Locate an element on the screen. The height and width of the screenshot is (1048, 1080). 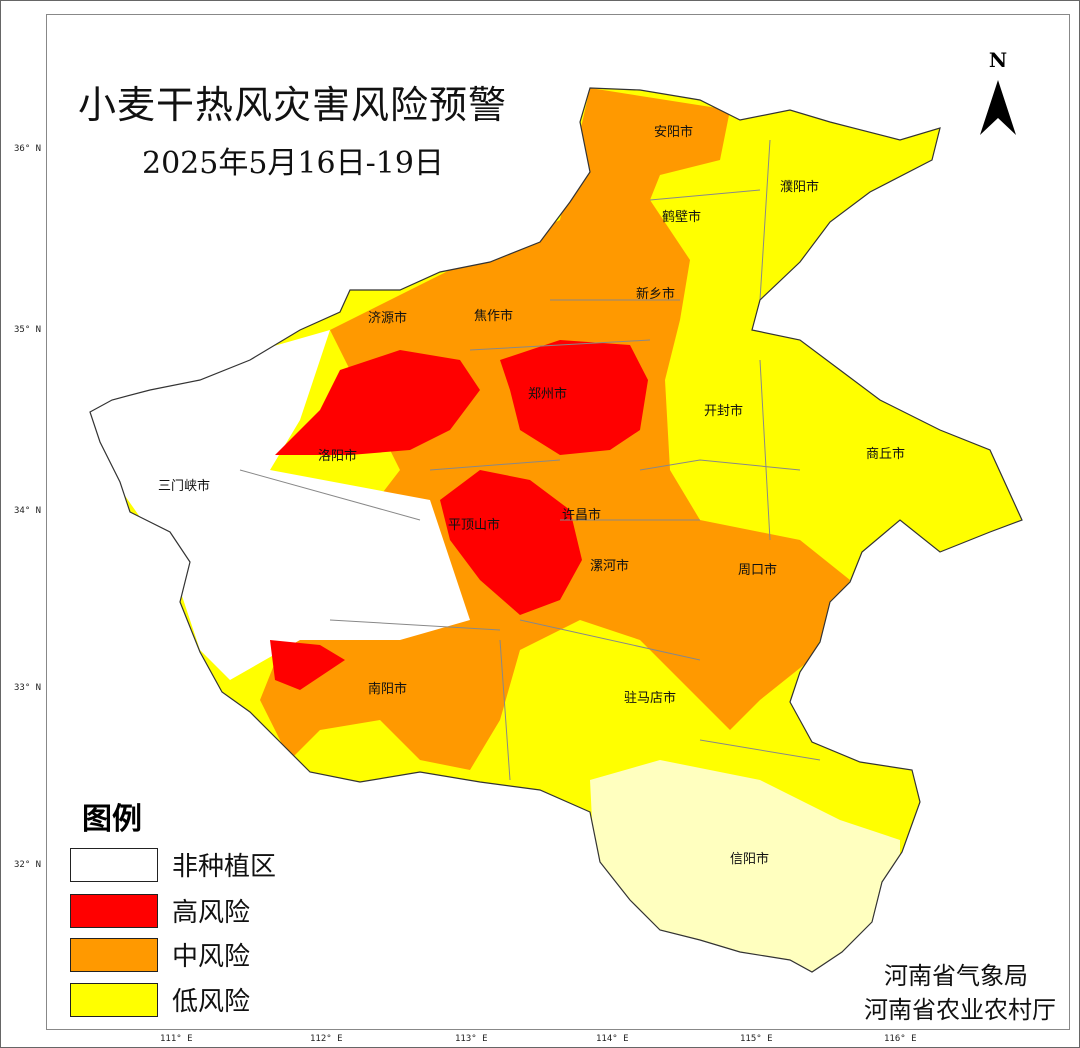
legend-label: 高风险 is located at coordinates (211, 913).